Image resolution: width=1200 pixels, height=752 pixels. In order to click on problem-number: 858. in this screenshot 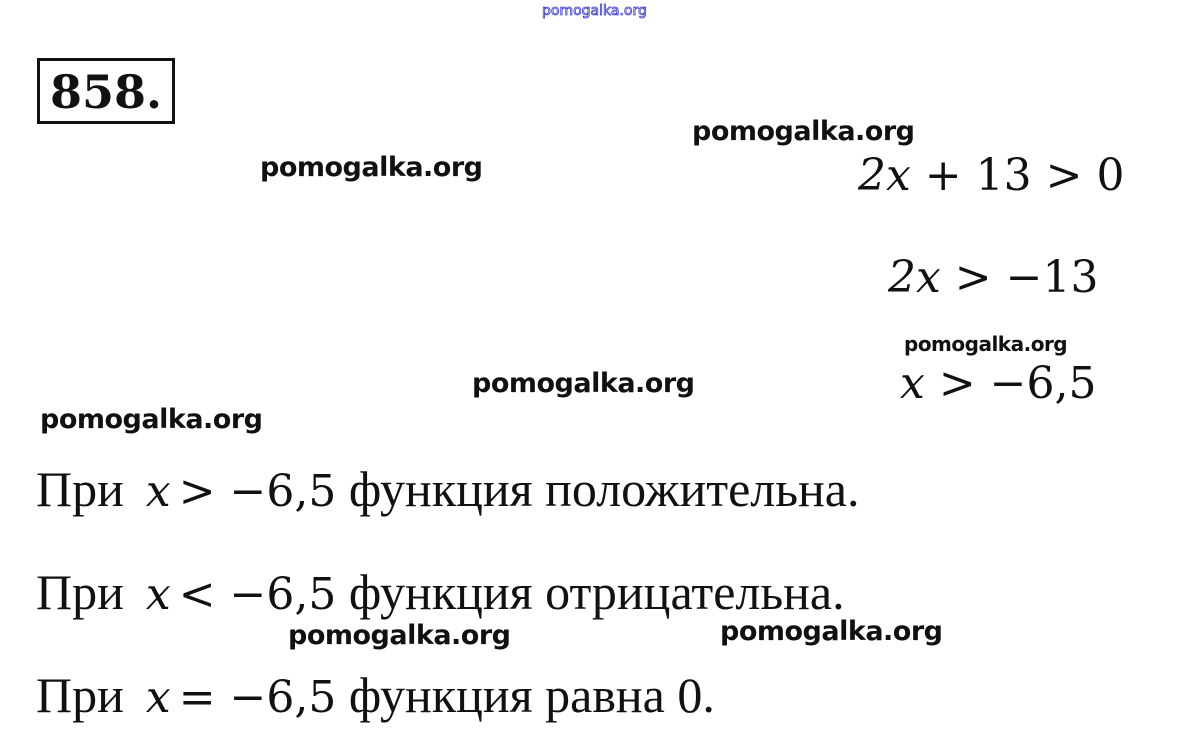, I will do `click(106, 91)`.